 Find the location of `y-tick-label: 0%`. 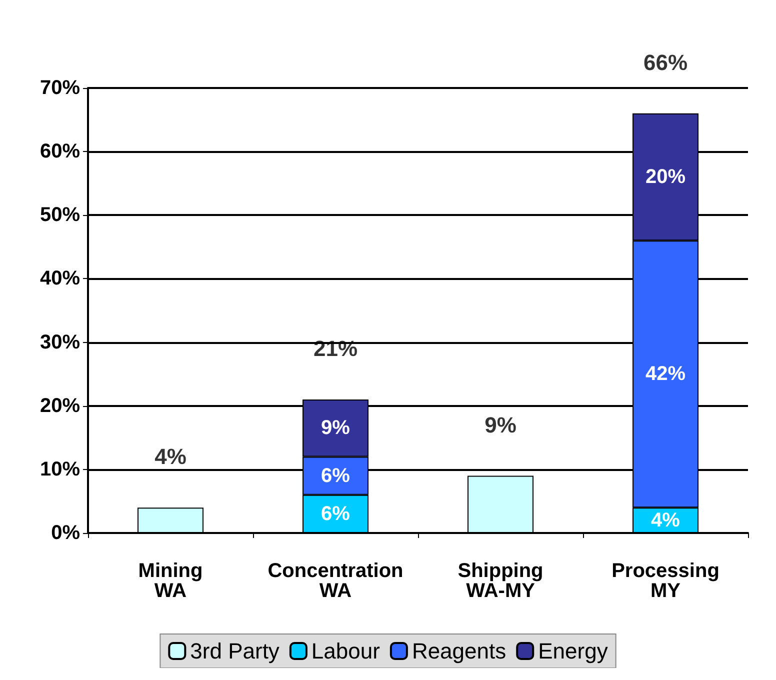

y-tick-label: 0% is located at coordinates (65, 533).